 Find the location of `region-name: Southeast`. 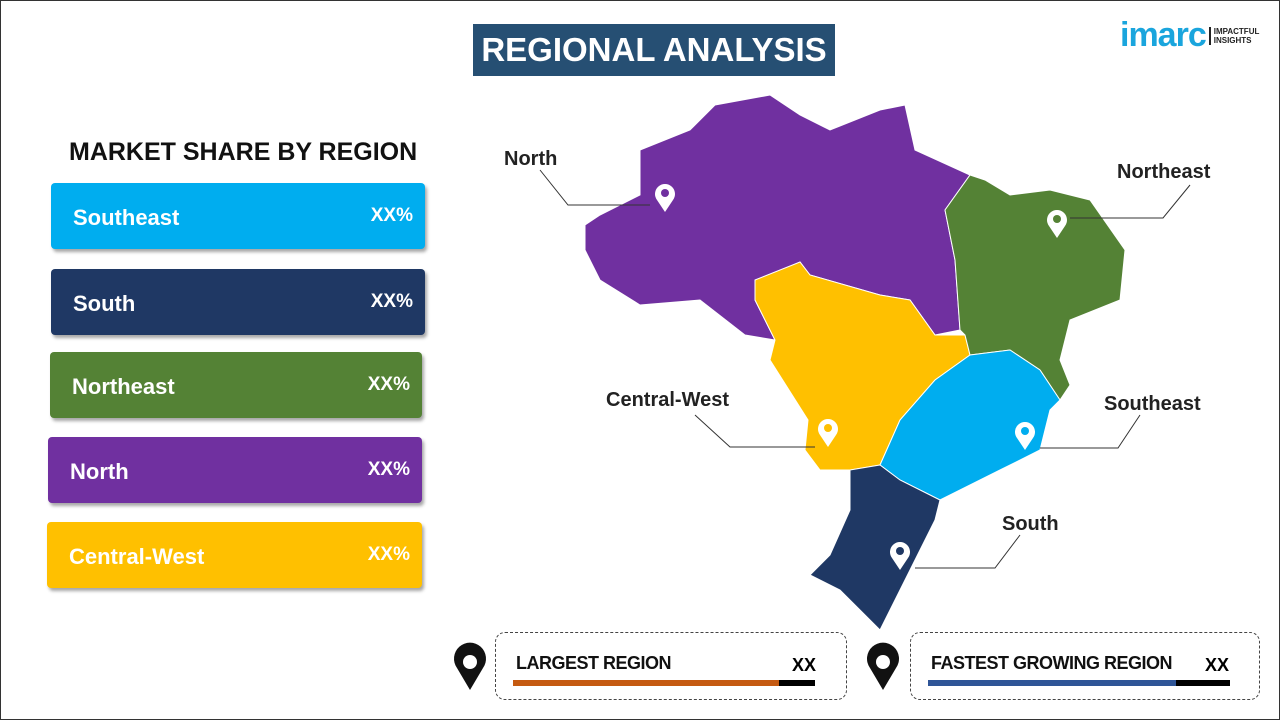

region-name: Southeast is located at coordinates (126, 217).